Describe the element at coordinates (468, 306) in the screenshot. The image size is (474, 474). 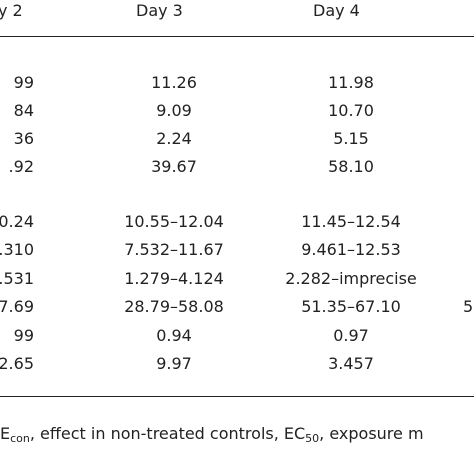
I see `table-cell: 5` at that location.